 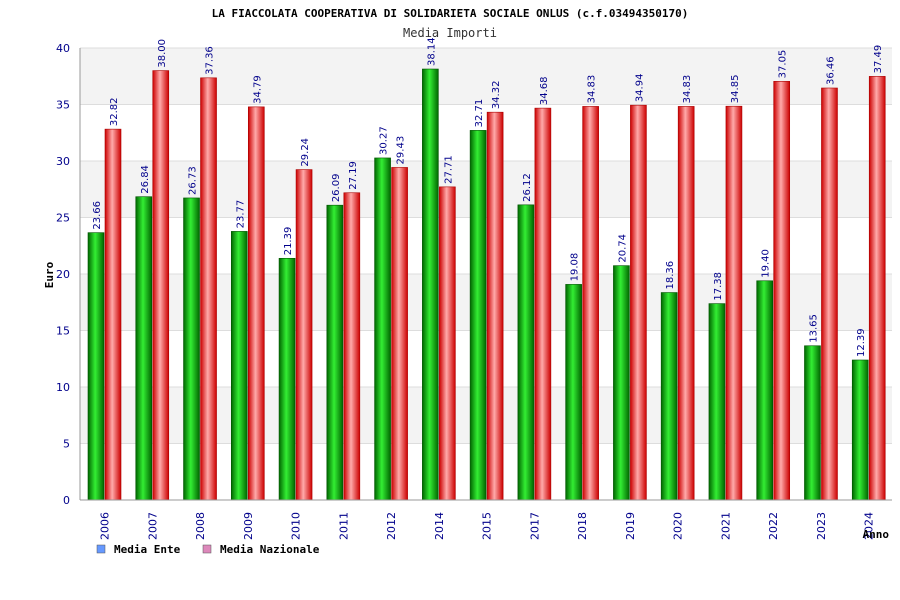 What do you see at coordinates (630, 526) in the screenshot?
I see `x-tick-label: 2019` at bounding box center [630, 526].